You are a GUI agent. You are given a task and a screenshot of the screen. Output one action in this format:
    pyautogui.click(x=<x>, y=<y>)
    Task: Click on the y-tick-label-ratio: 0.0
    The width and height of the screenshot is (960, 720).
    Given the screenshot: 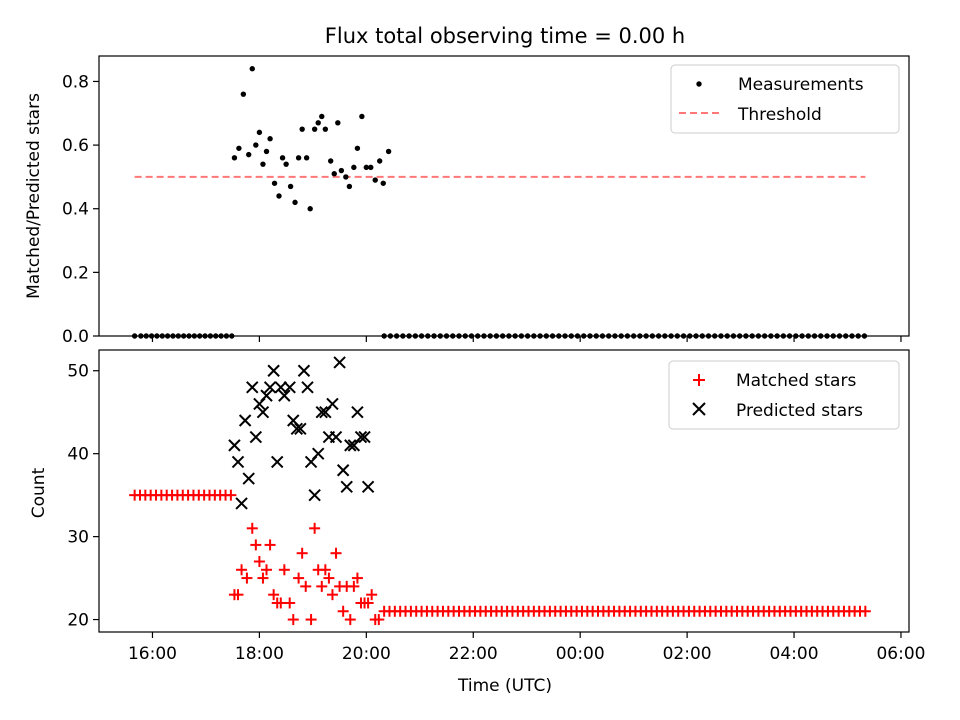 What is the action you would take?
    pyautogui.click(x=75, y=337)
    